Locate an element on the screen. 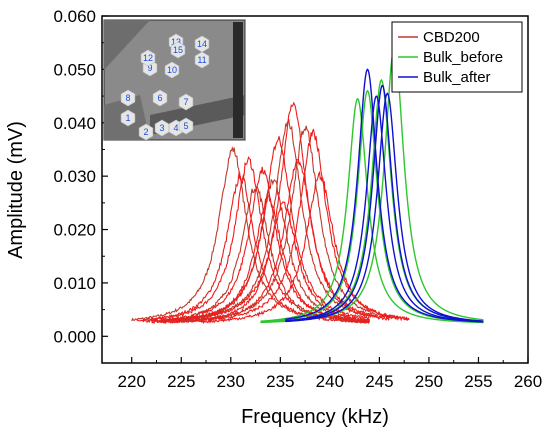 This screenshot has width=550, height=434. y-tick-label: 0.020 is located at coordinates (74, 230).